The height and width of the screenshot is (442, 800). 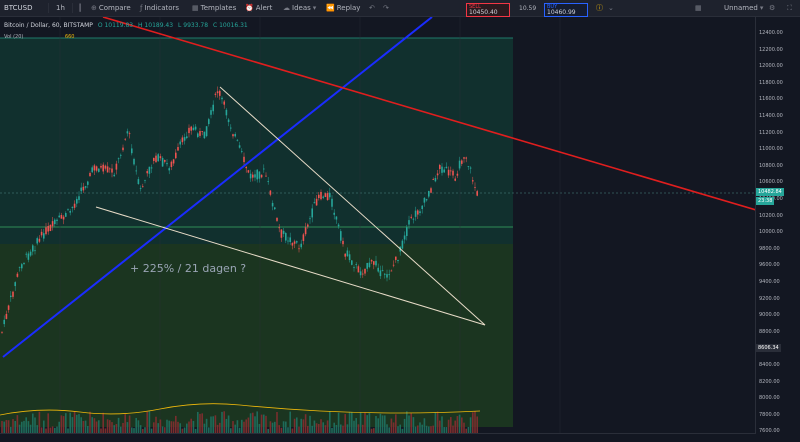 I want to click on chart-annotation: + 225% / 21 dagen ?, so click(x=188, y=268).